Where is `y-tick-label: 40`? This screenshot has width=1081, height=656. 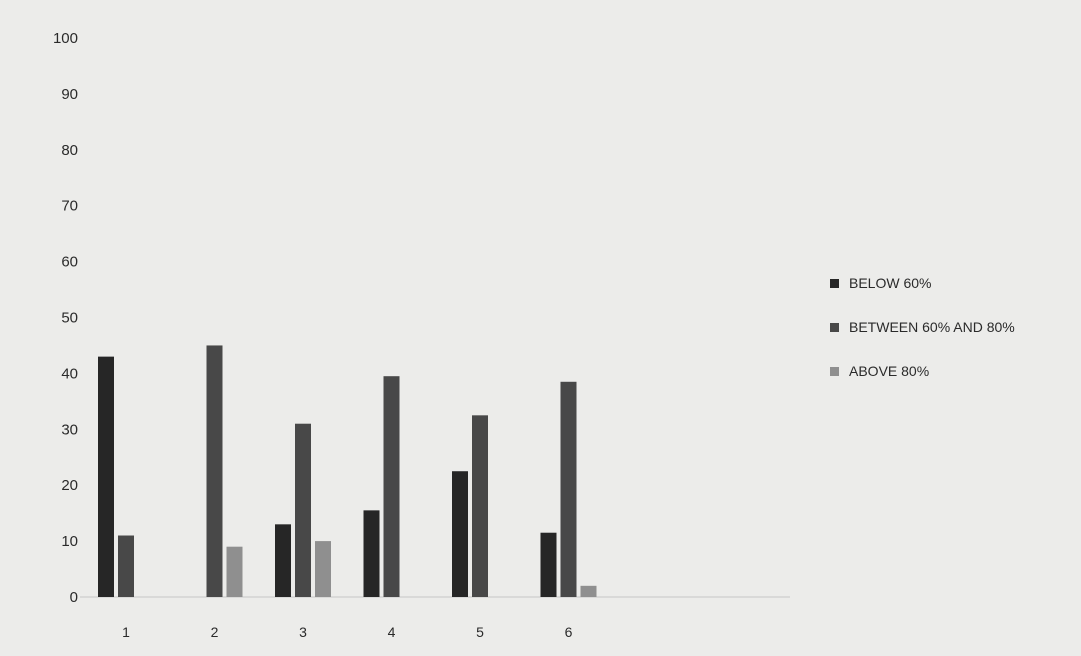
y-tick-label: 40 is located at coordinates (69, 373).